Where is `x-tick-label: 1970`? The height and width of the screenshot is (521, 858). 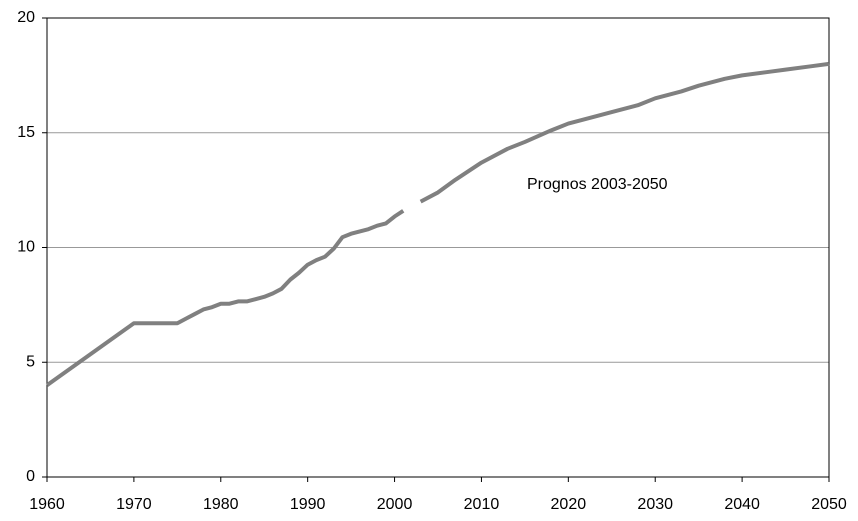 x-tick-label: 1970 is located at coordinates (134, 504).